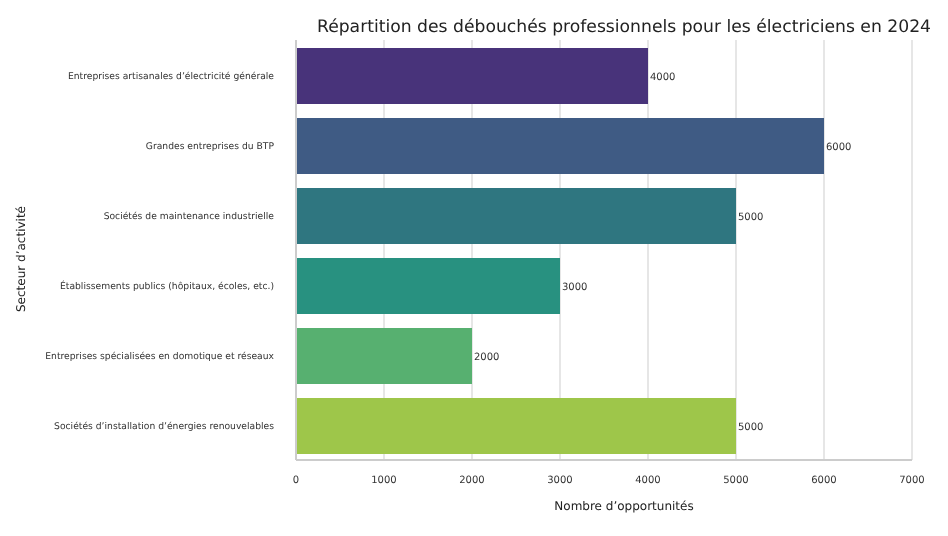 The image size is (948, 536). I want to click on chart-title: Répartition des débouchés professionnels pour les électriciens en 2024, so click(624, 28).